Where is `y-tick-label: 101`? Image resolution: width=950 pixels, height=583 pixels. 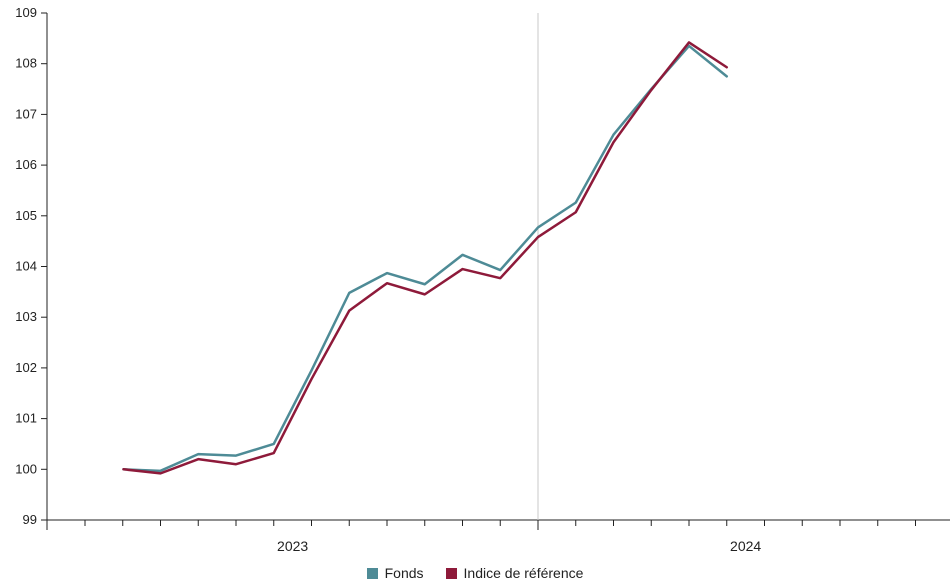 y-tick-label: 101 is located at coordinates (26, 418).